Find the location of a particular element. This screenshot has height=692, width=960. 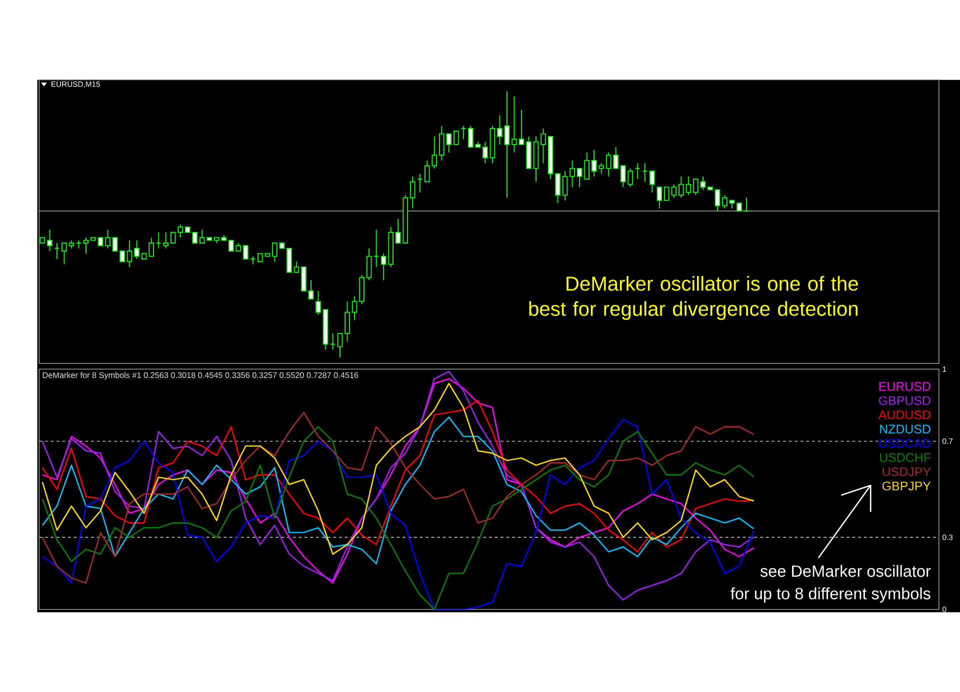

text: USDCAD is located at coordinates (904, 443).